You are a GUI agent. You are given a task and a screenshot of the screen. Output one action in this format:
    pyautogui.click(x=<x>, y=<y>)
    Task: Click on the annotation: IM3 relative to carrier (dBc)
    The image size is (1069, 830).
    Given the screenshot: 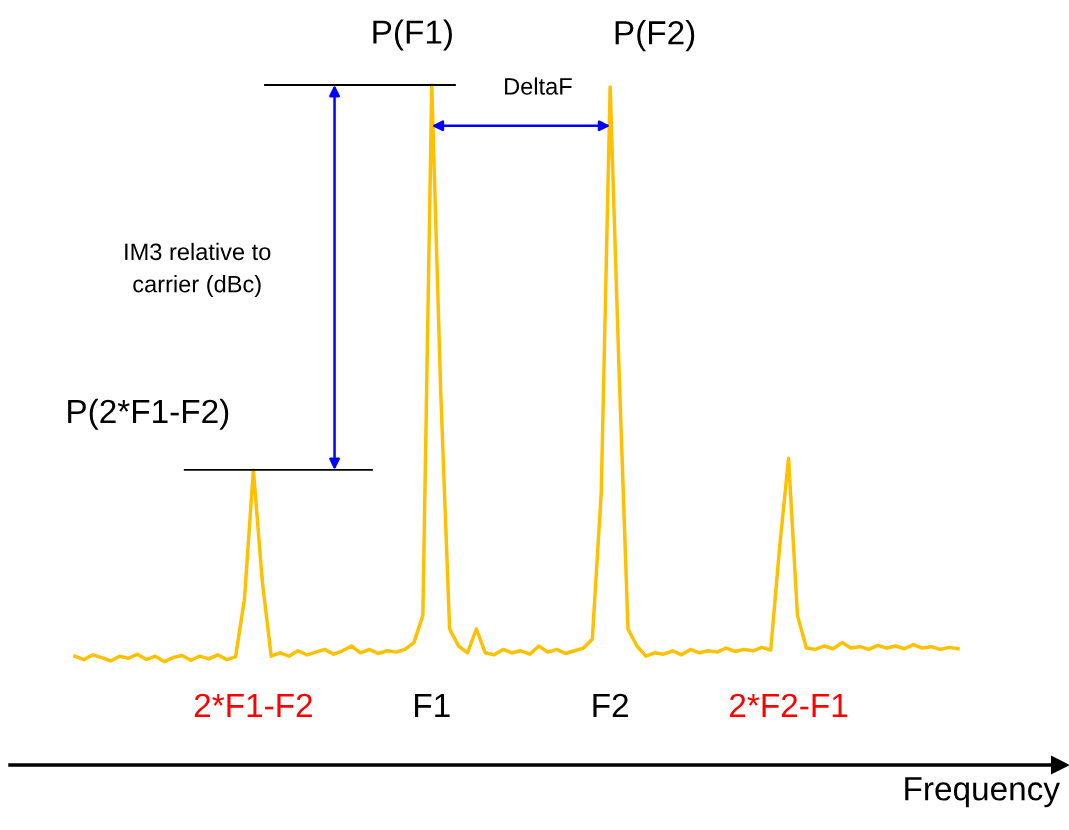 What is the action you would take?
    pyautogui.click(x=198, y=270)
    